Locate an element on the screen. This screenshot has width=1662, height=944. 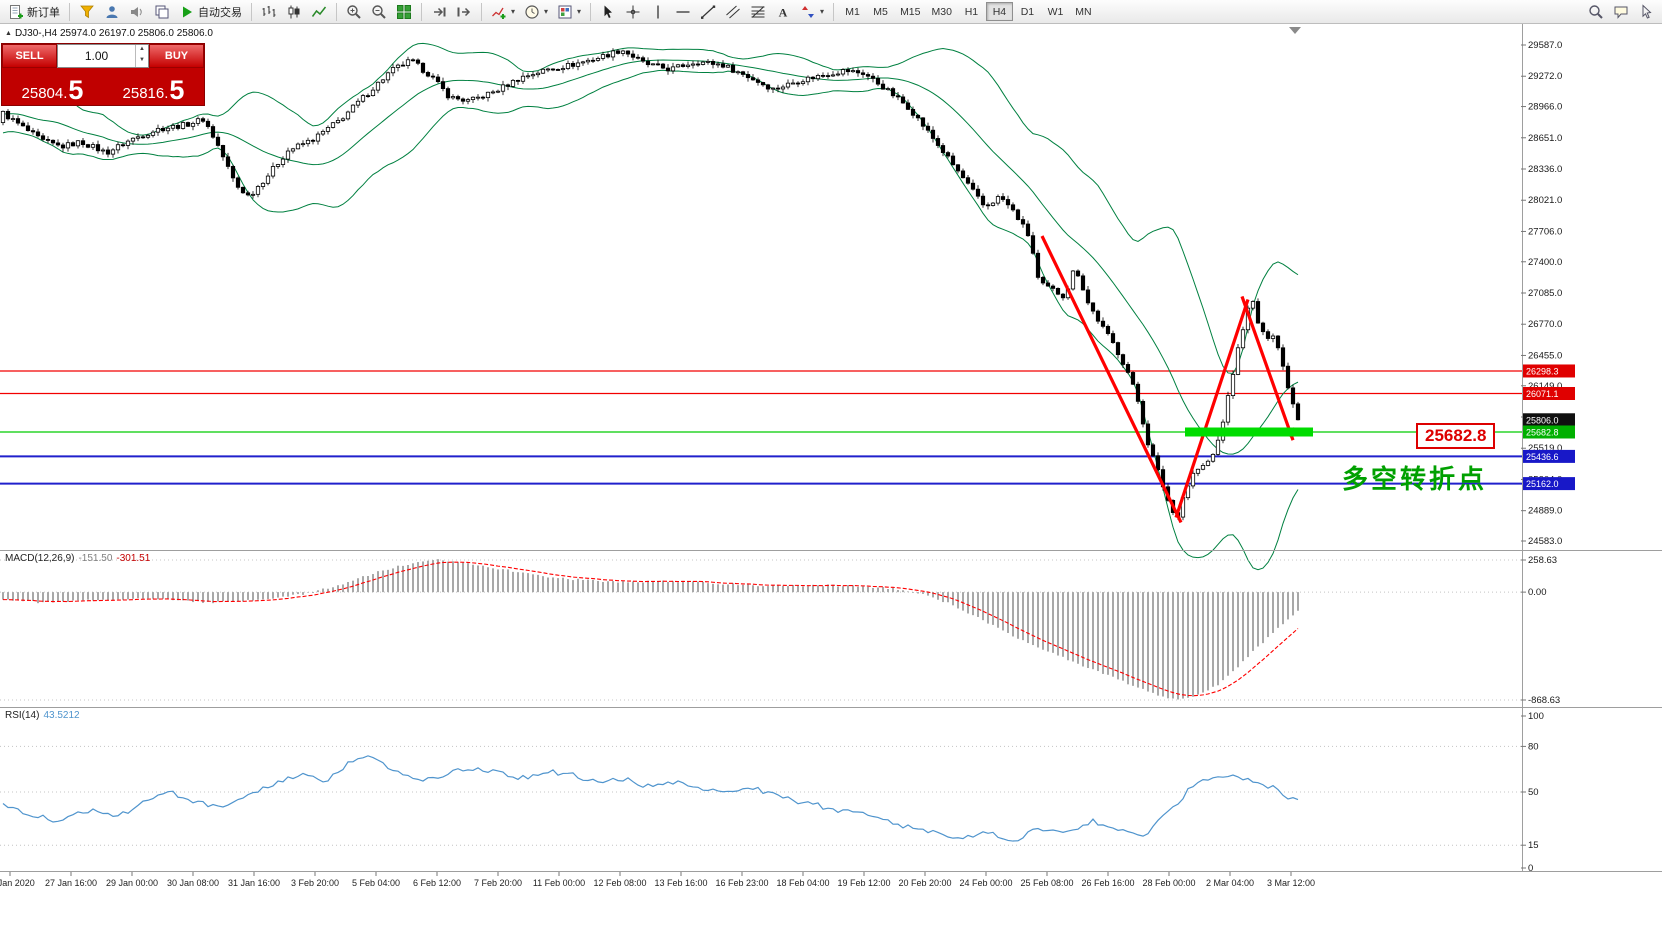
buy-button: BUY is located at coordinates (176, 56).